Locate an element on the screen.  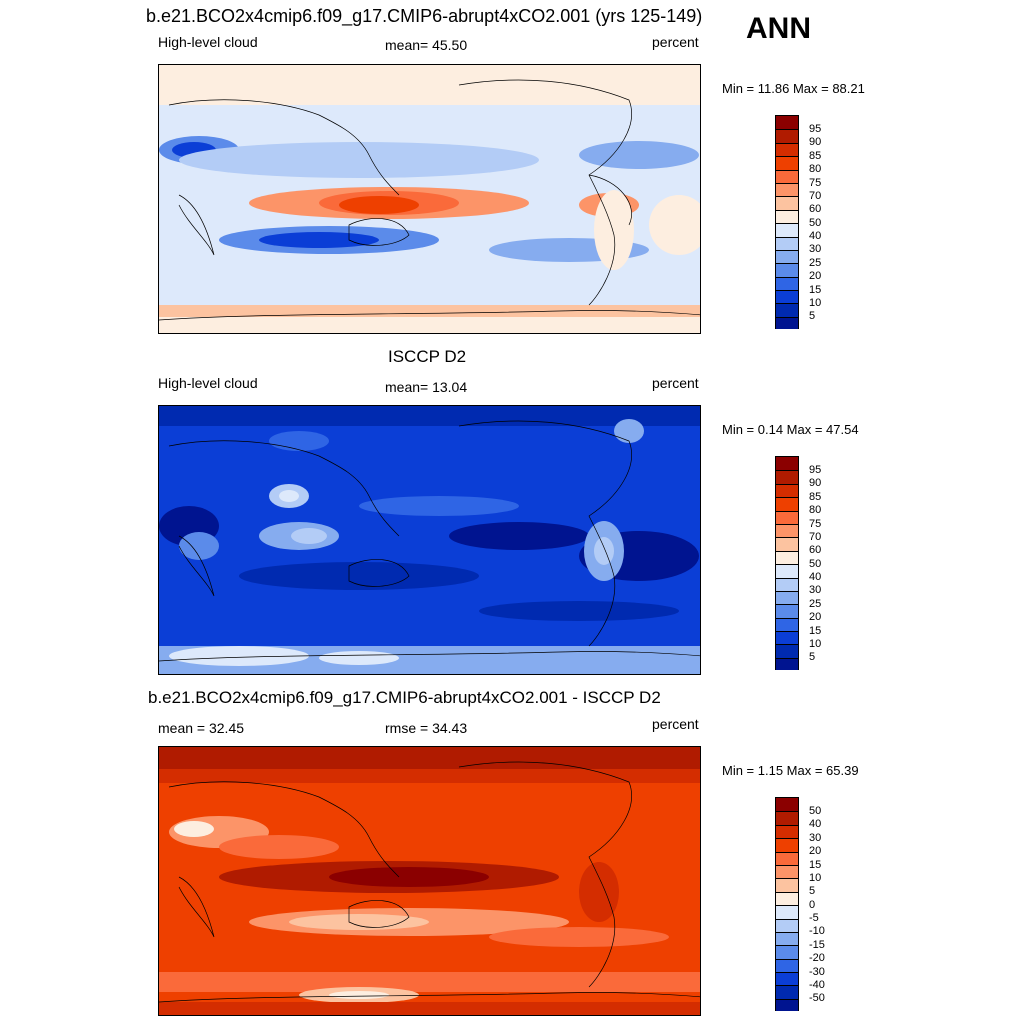
panel3-cbar-label: 0 is located at coordinates (812, 905).